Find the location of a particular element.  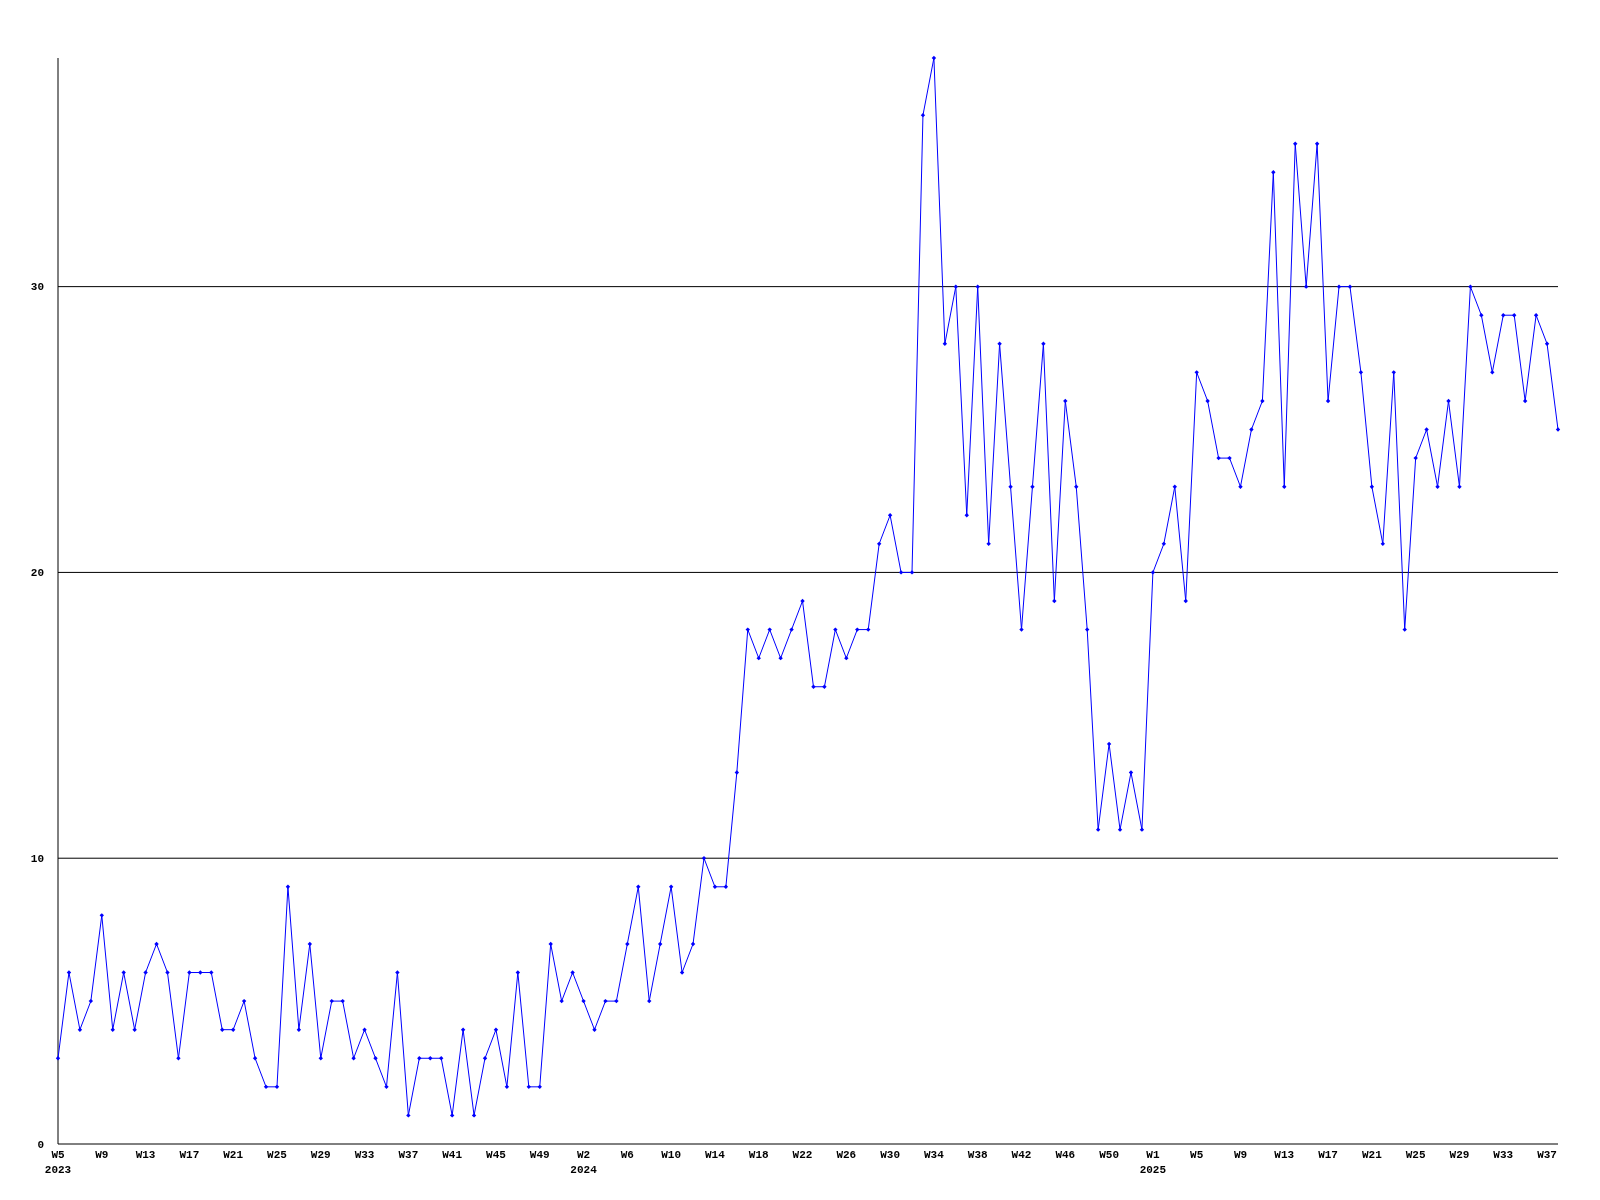

x-tick-label: W49 is located at coordinates (539, 1155).